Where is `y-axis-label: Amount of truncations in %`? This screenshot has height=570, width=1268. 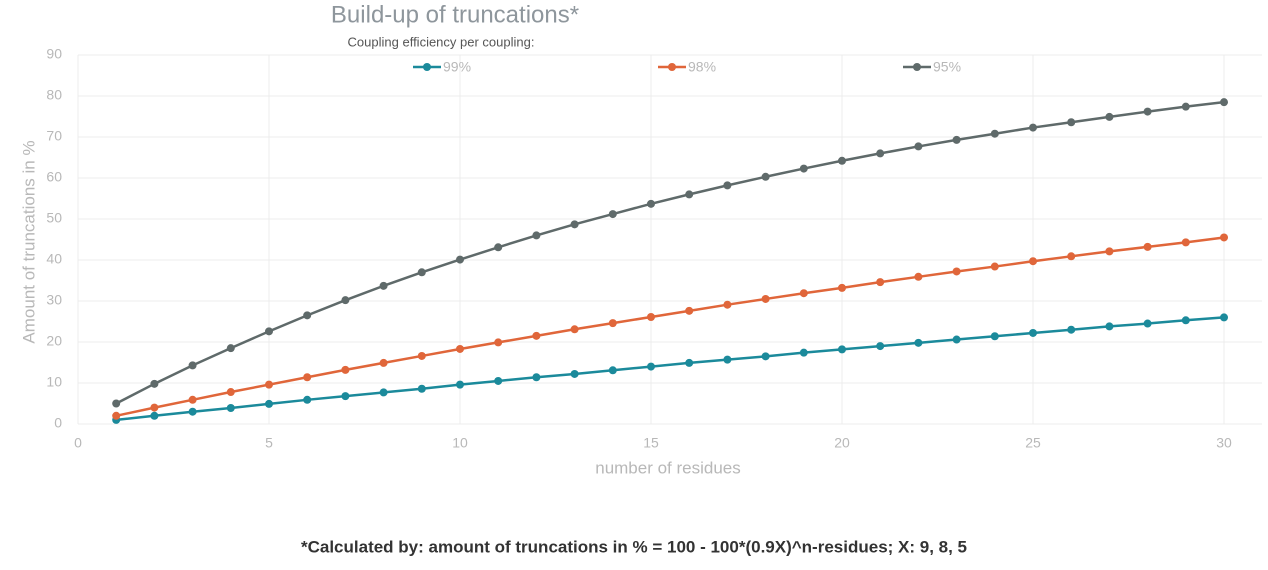 y-axis-label: Amount of truncations in % is located at coordinates (28, 241).